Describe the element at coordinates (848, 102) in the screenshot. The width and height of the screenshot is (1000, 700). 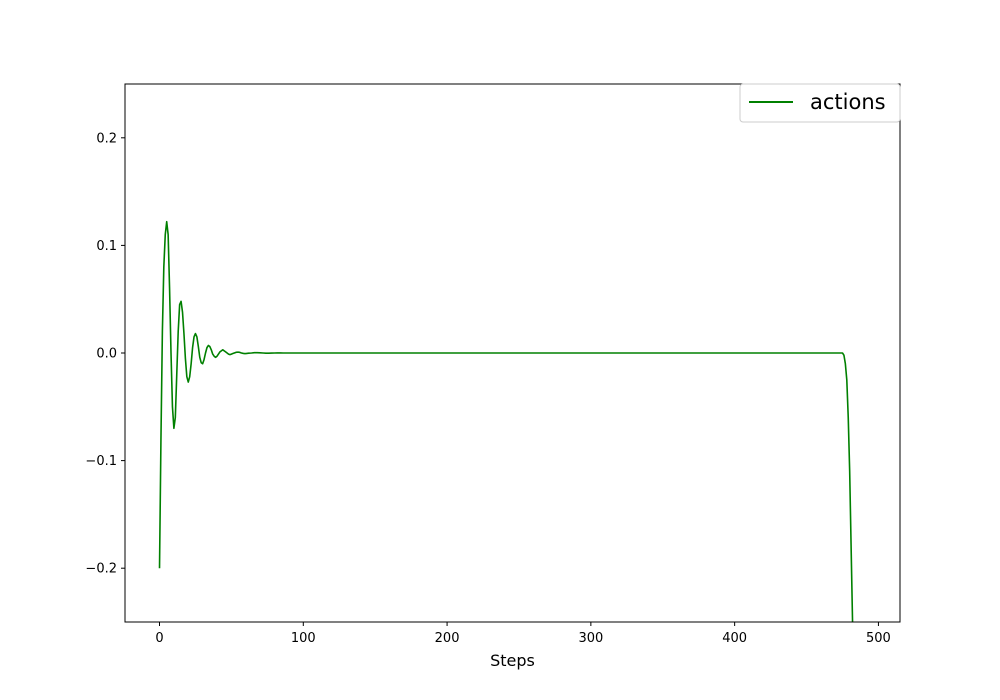
I see `legend-entry-actions: actions` at that location.